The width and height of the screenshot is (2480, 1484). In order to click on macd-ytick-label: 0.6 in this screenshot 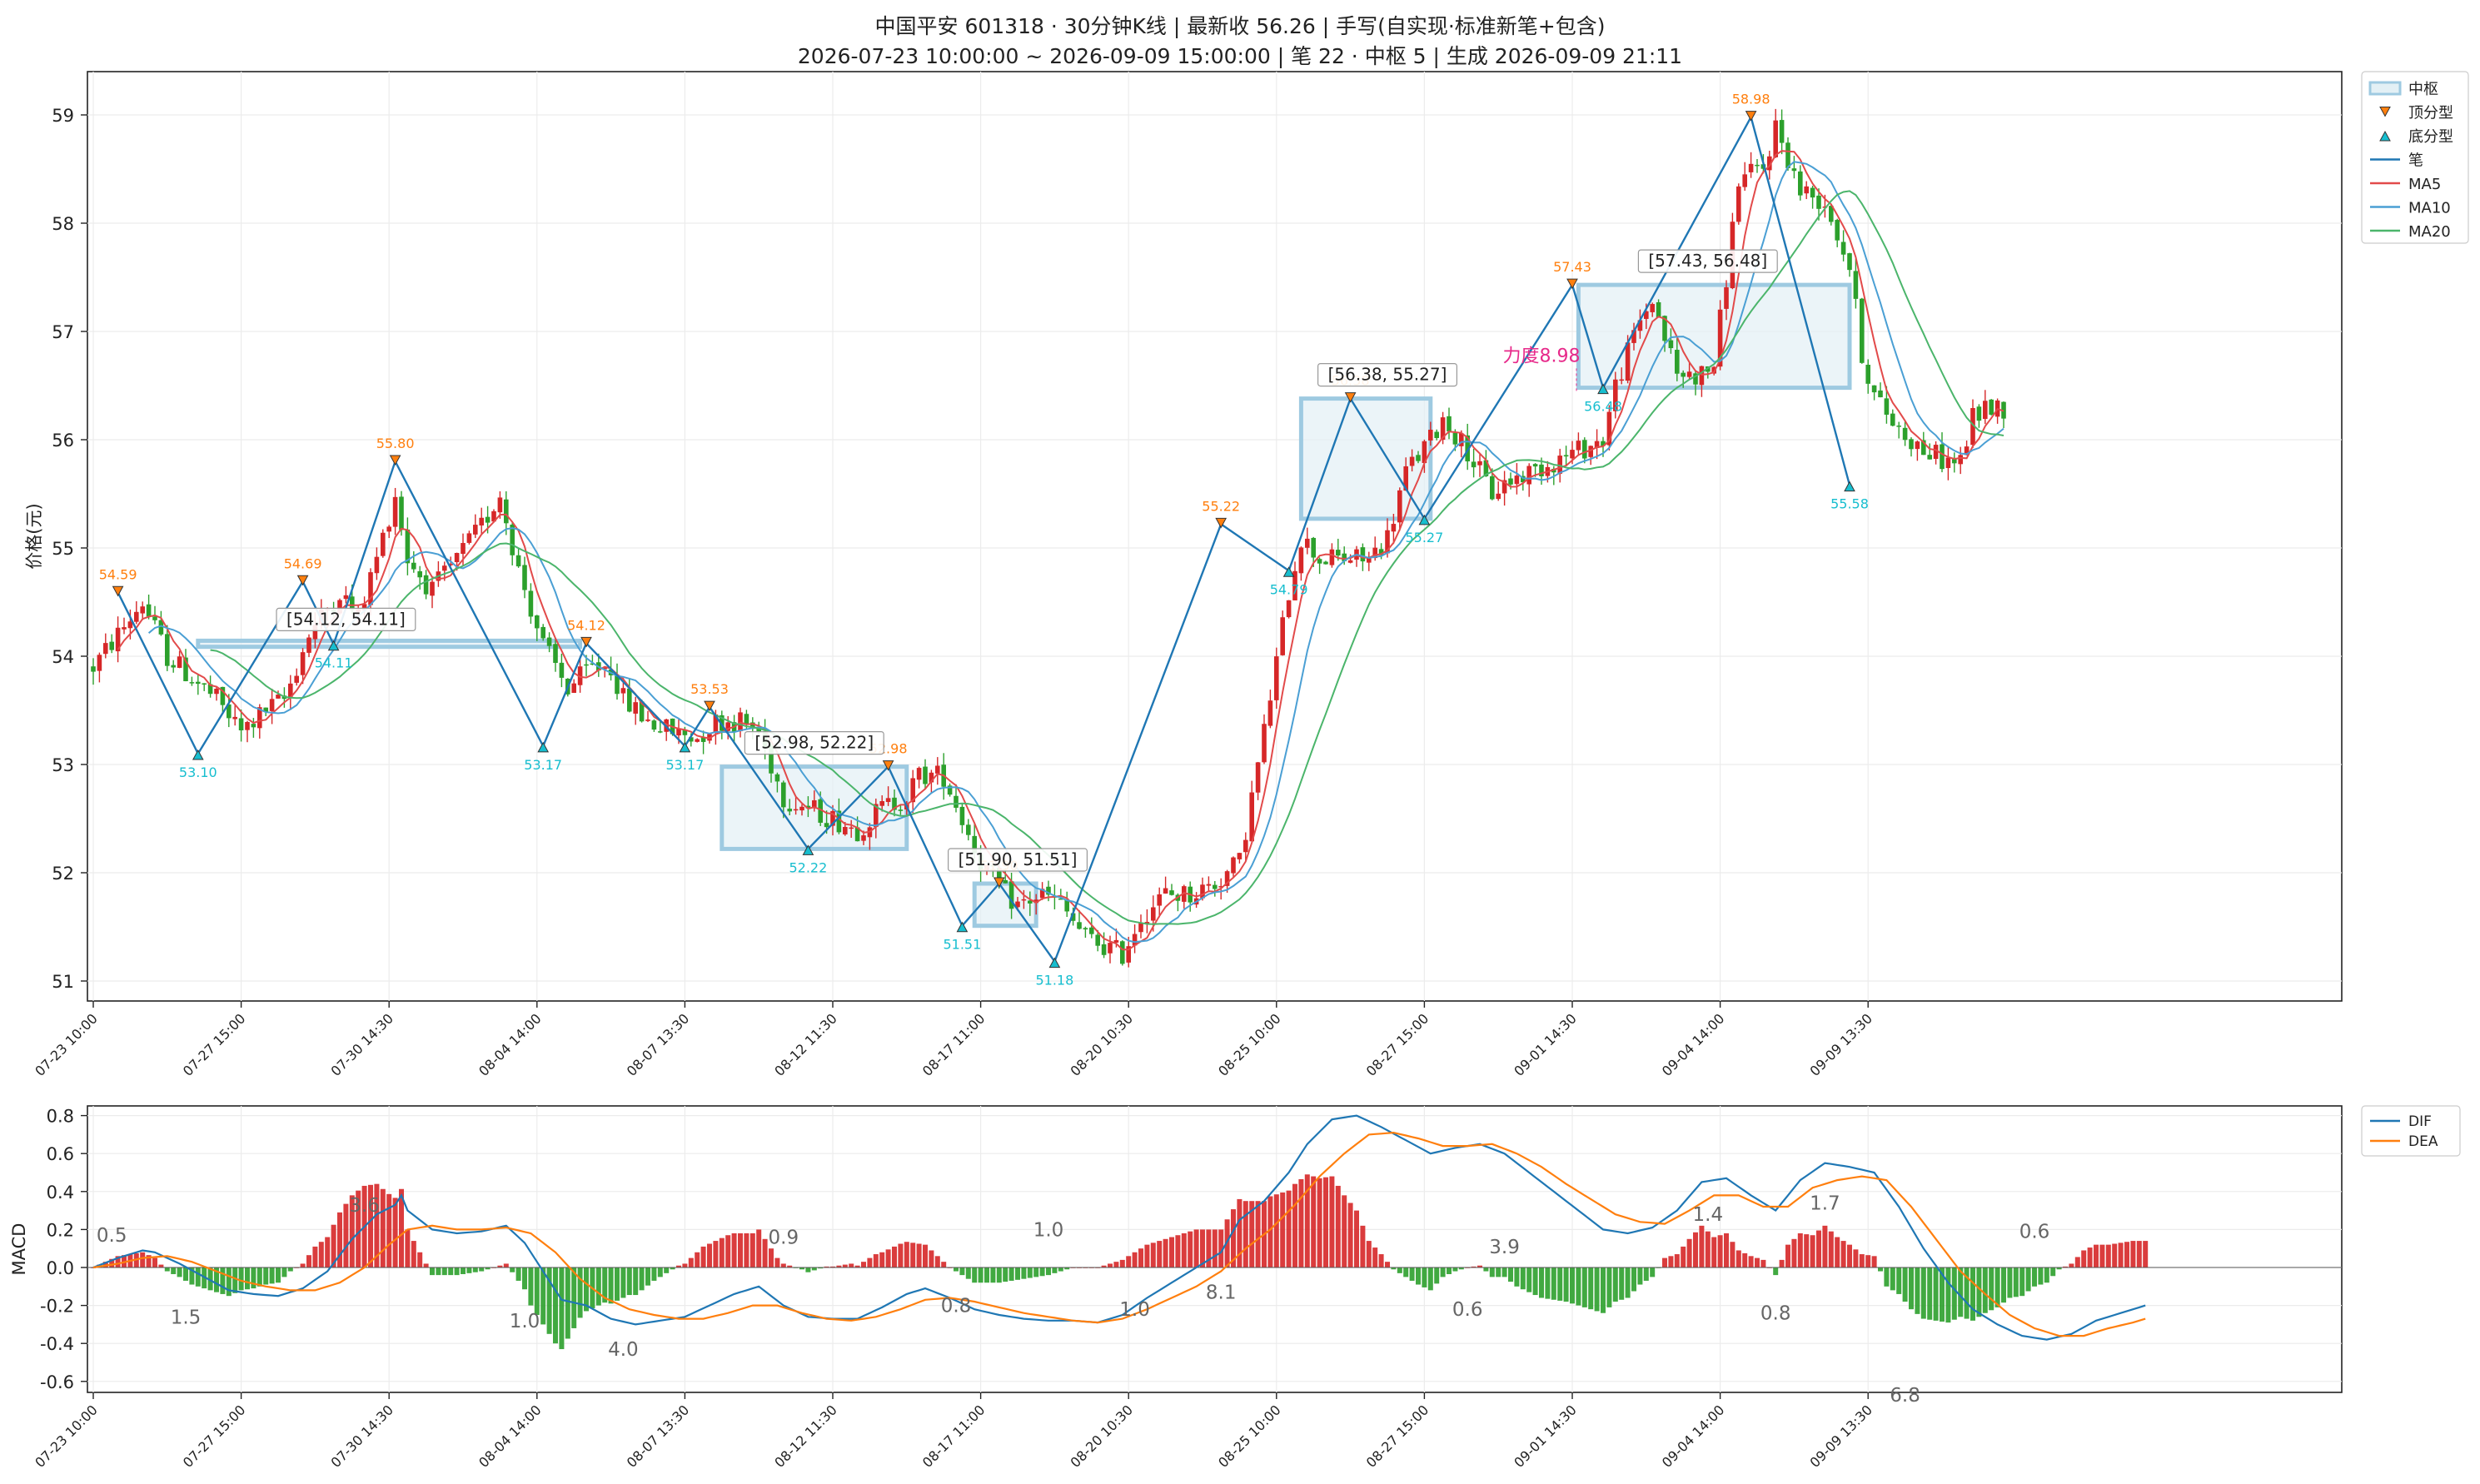, I will do `click(61, 1154)`.